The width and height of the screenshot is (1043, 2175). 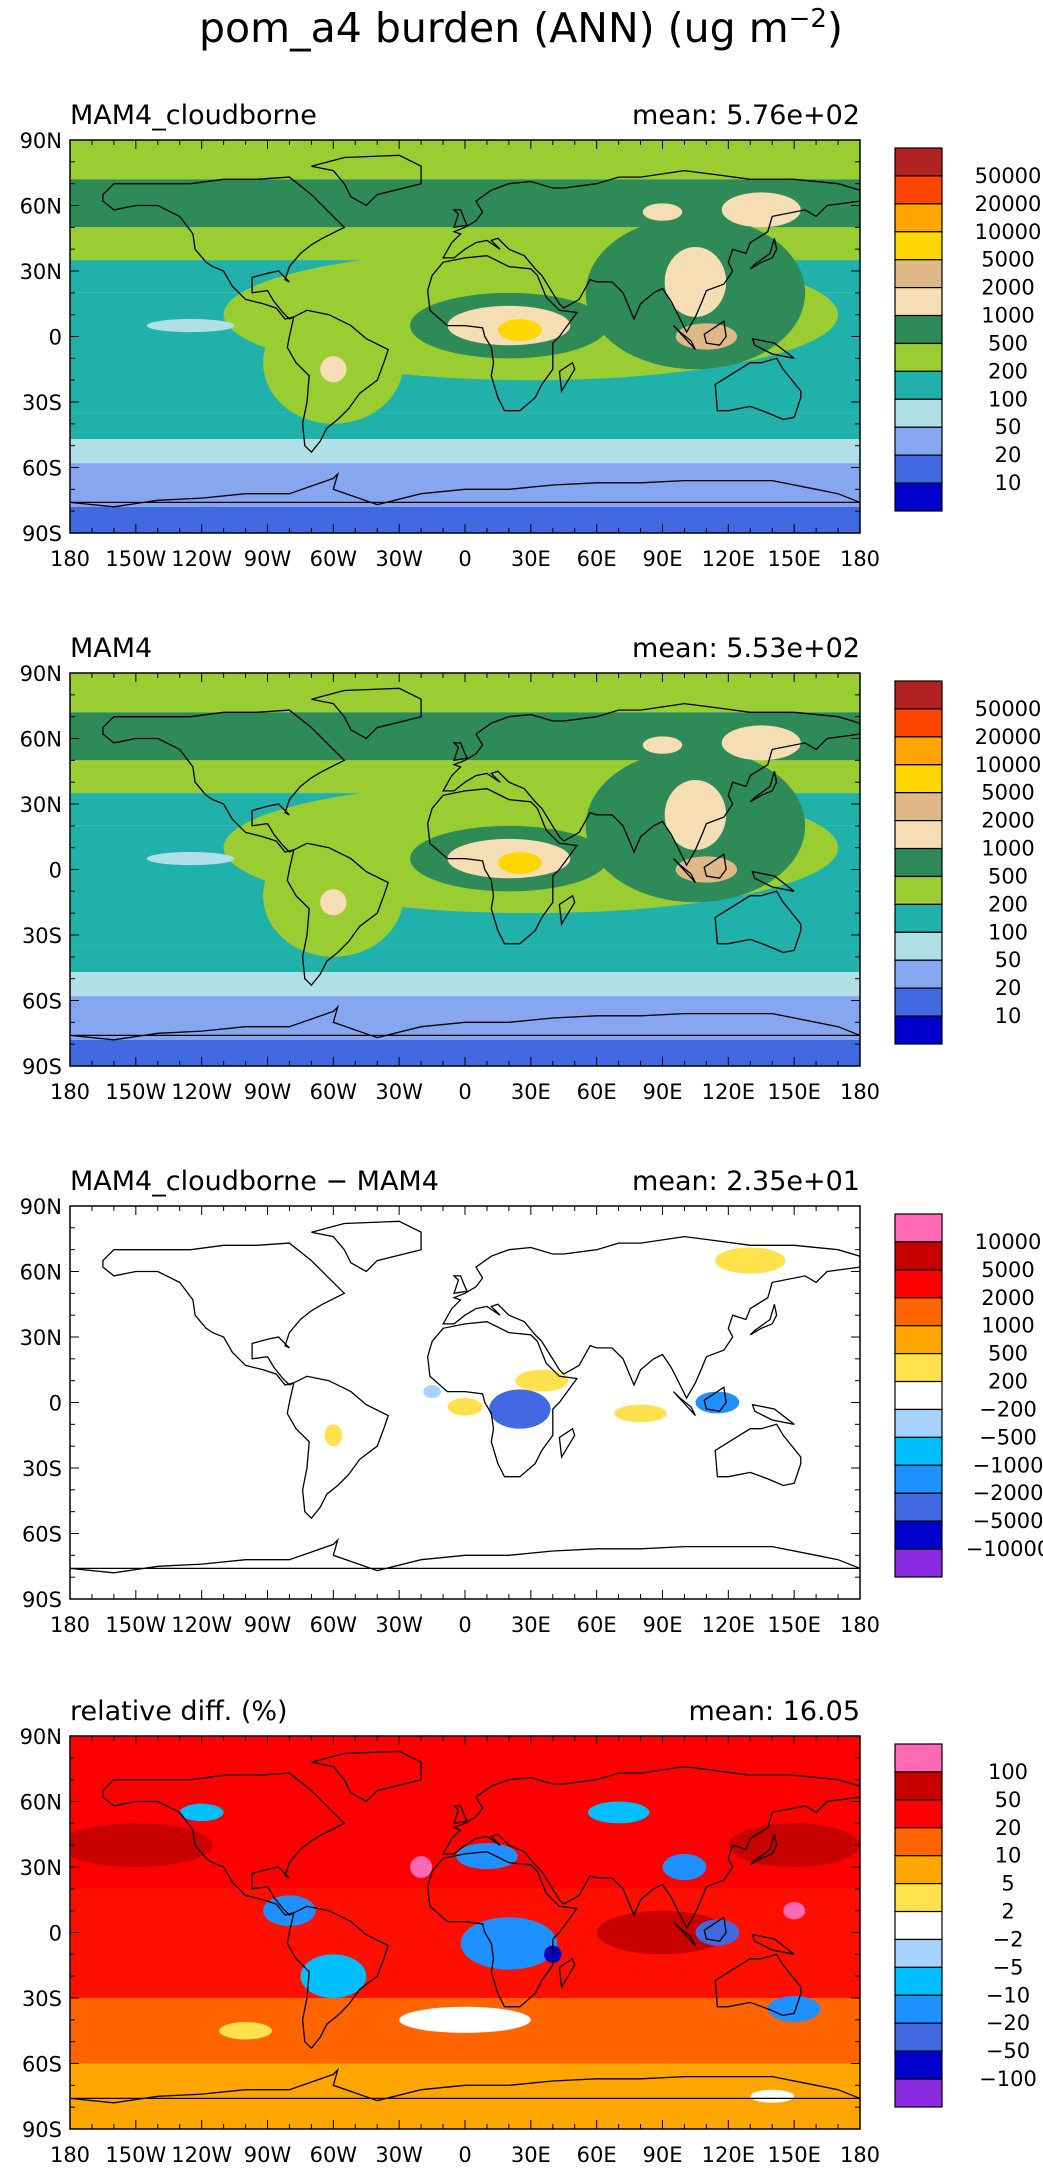 What do you see at coordinates (1007, 1298) in the screenshot?
I see `colorbar-label: 2000` at bounding box center [1007, 1298].